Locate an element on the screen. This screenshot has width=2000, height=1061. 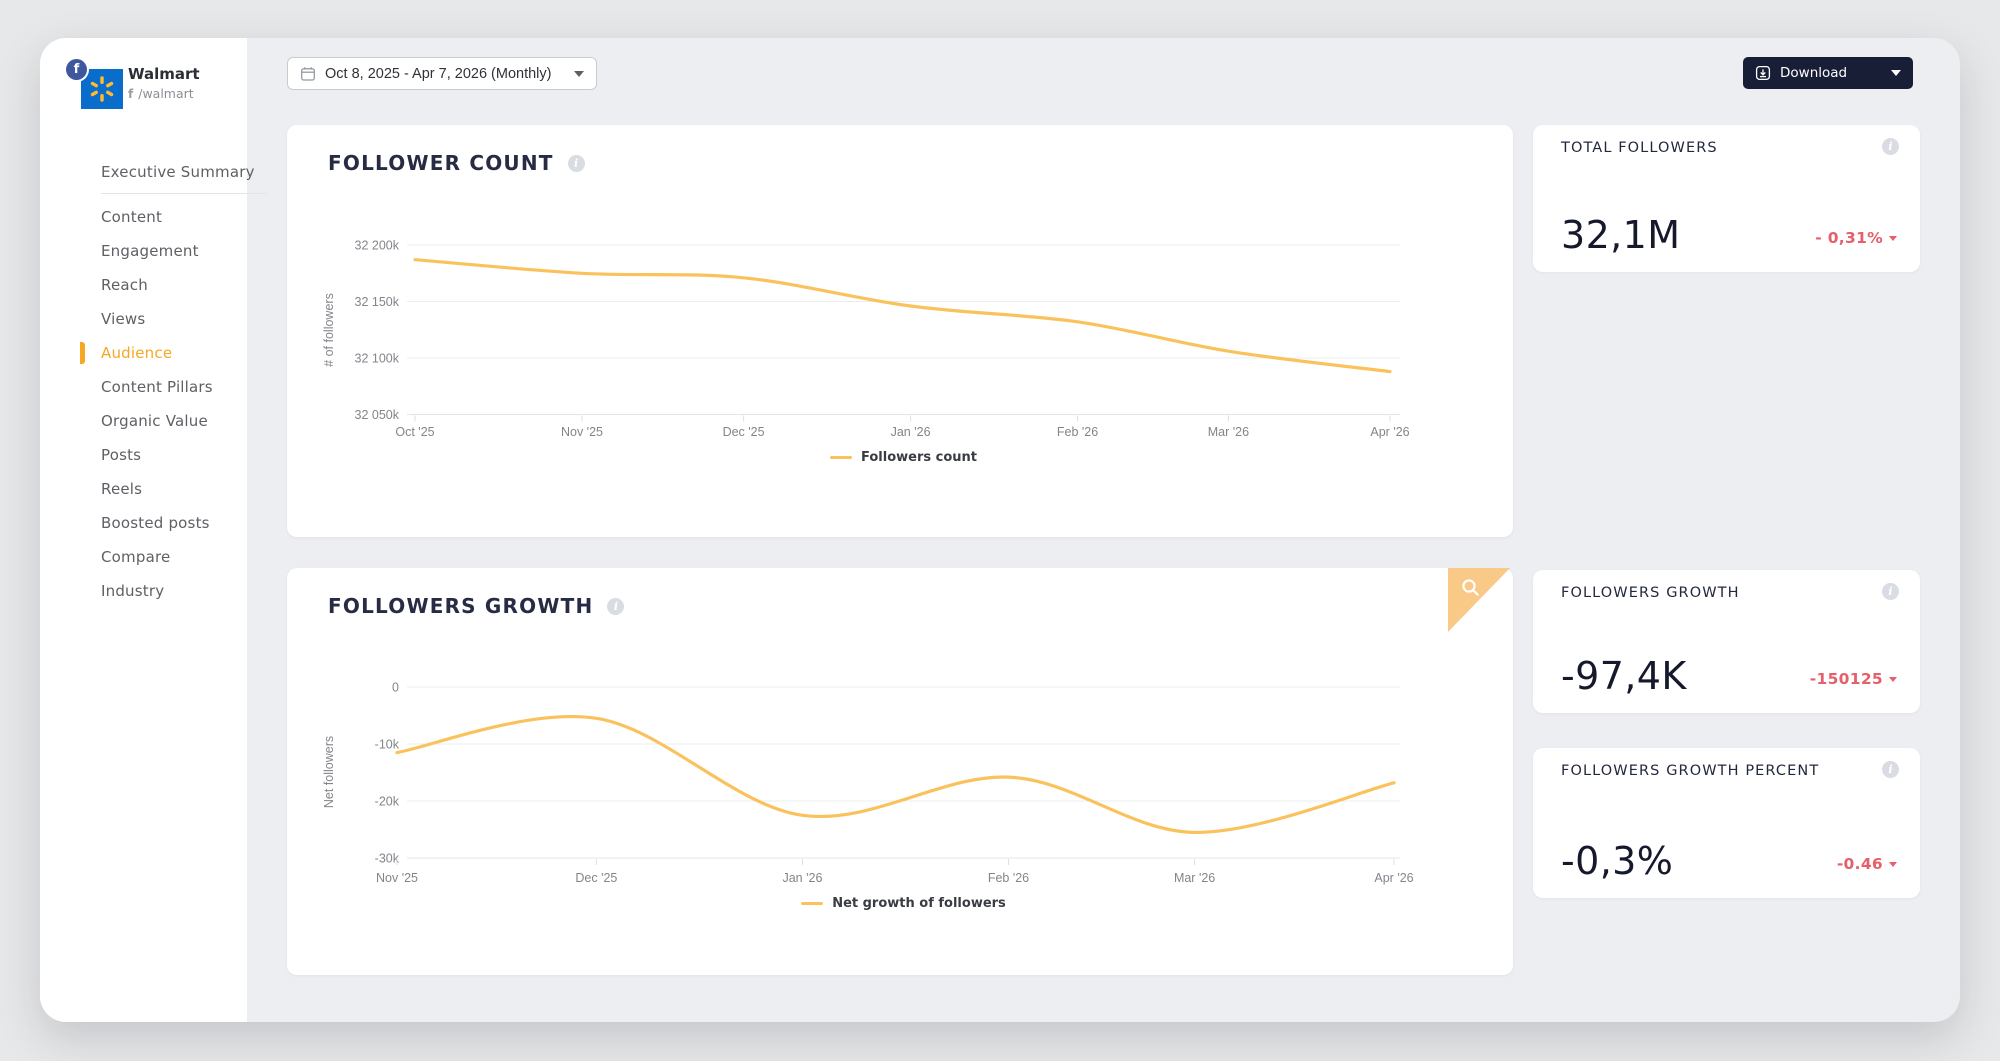
profile-header: f Walmart f /walmart is located at coordinates (150, 82).